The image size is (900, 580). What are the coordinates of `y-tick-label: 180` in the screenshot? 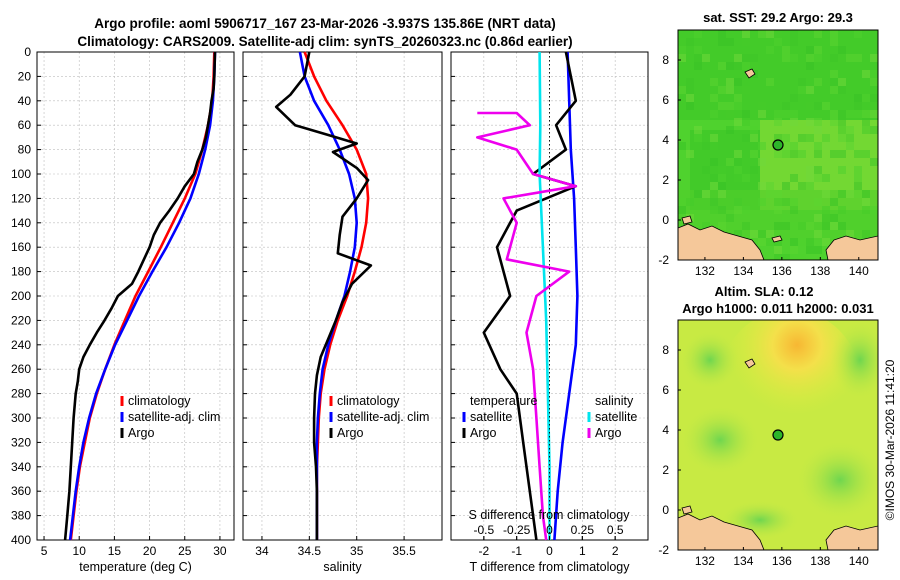 It's located at (21, 272).